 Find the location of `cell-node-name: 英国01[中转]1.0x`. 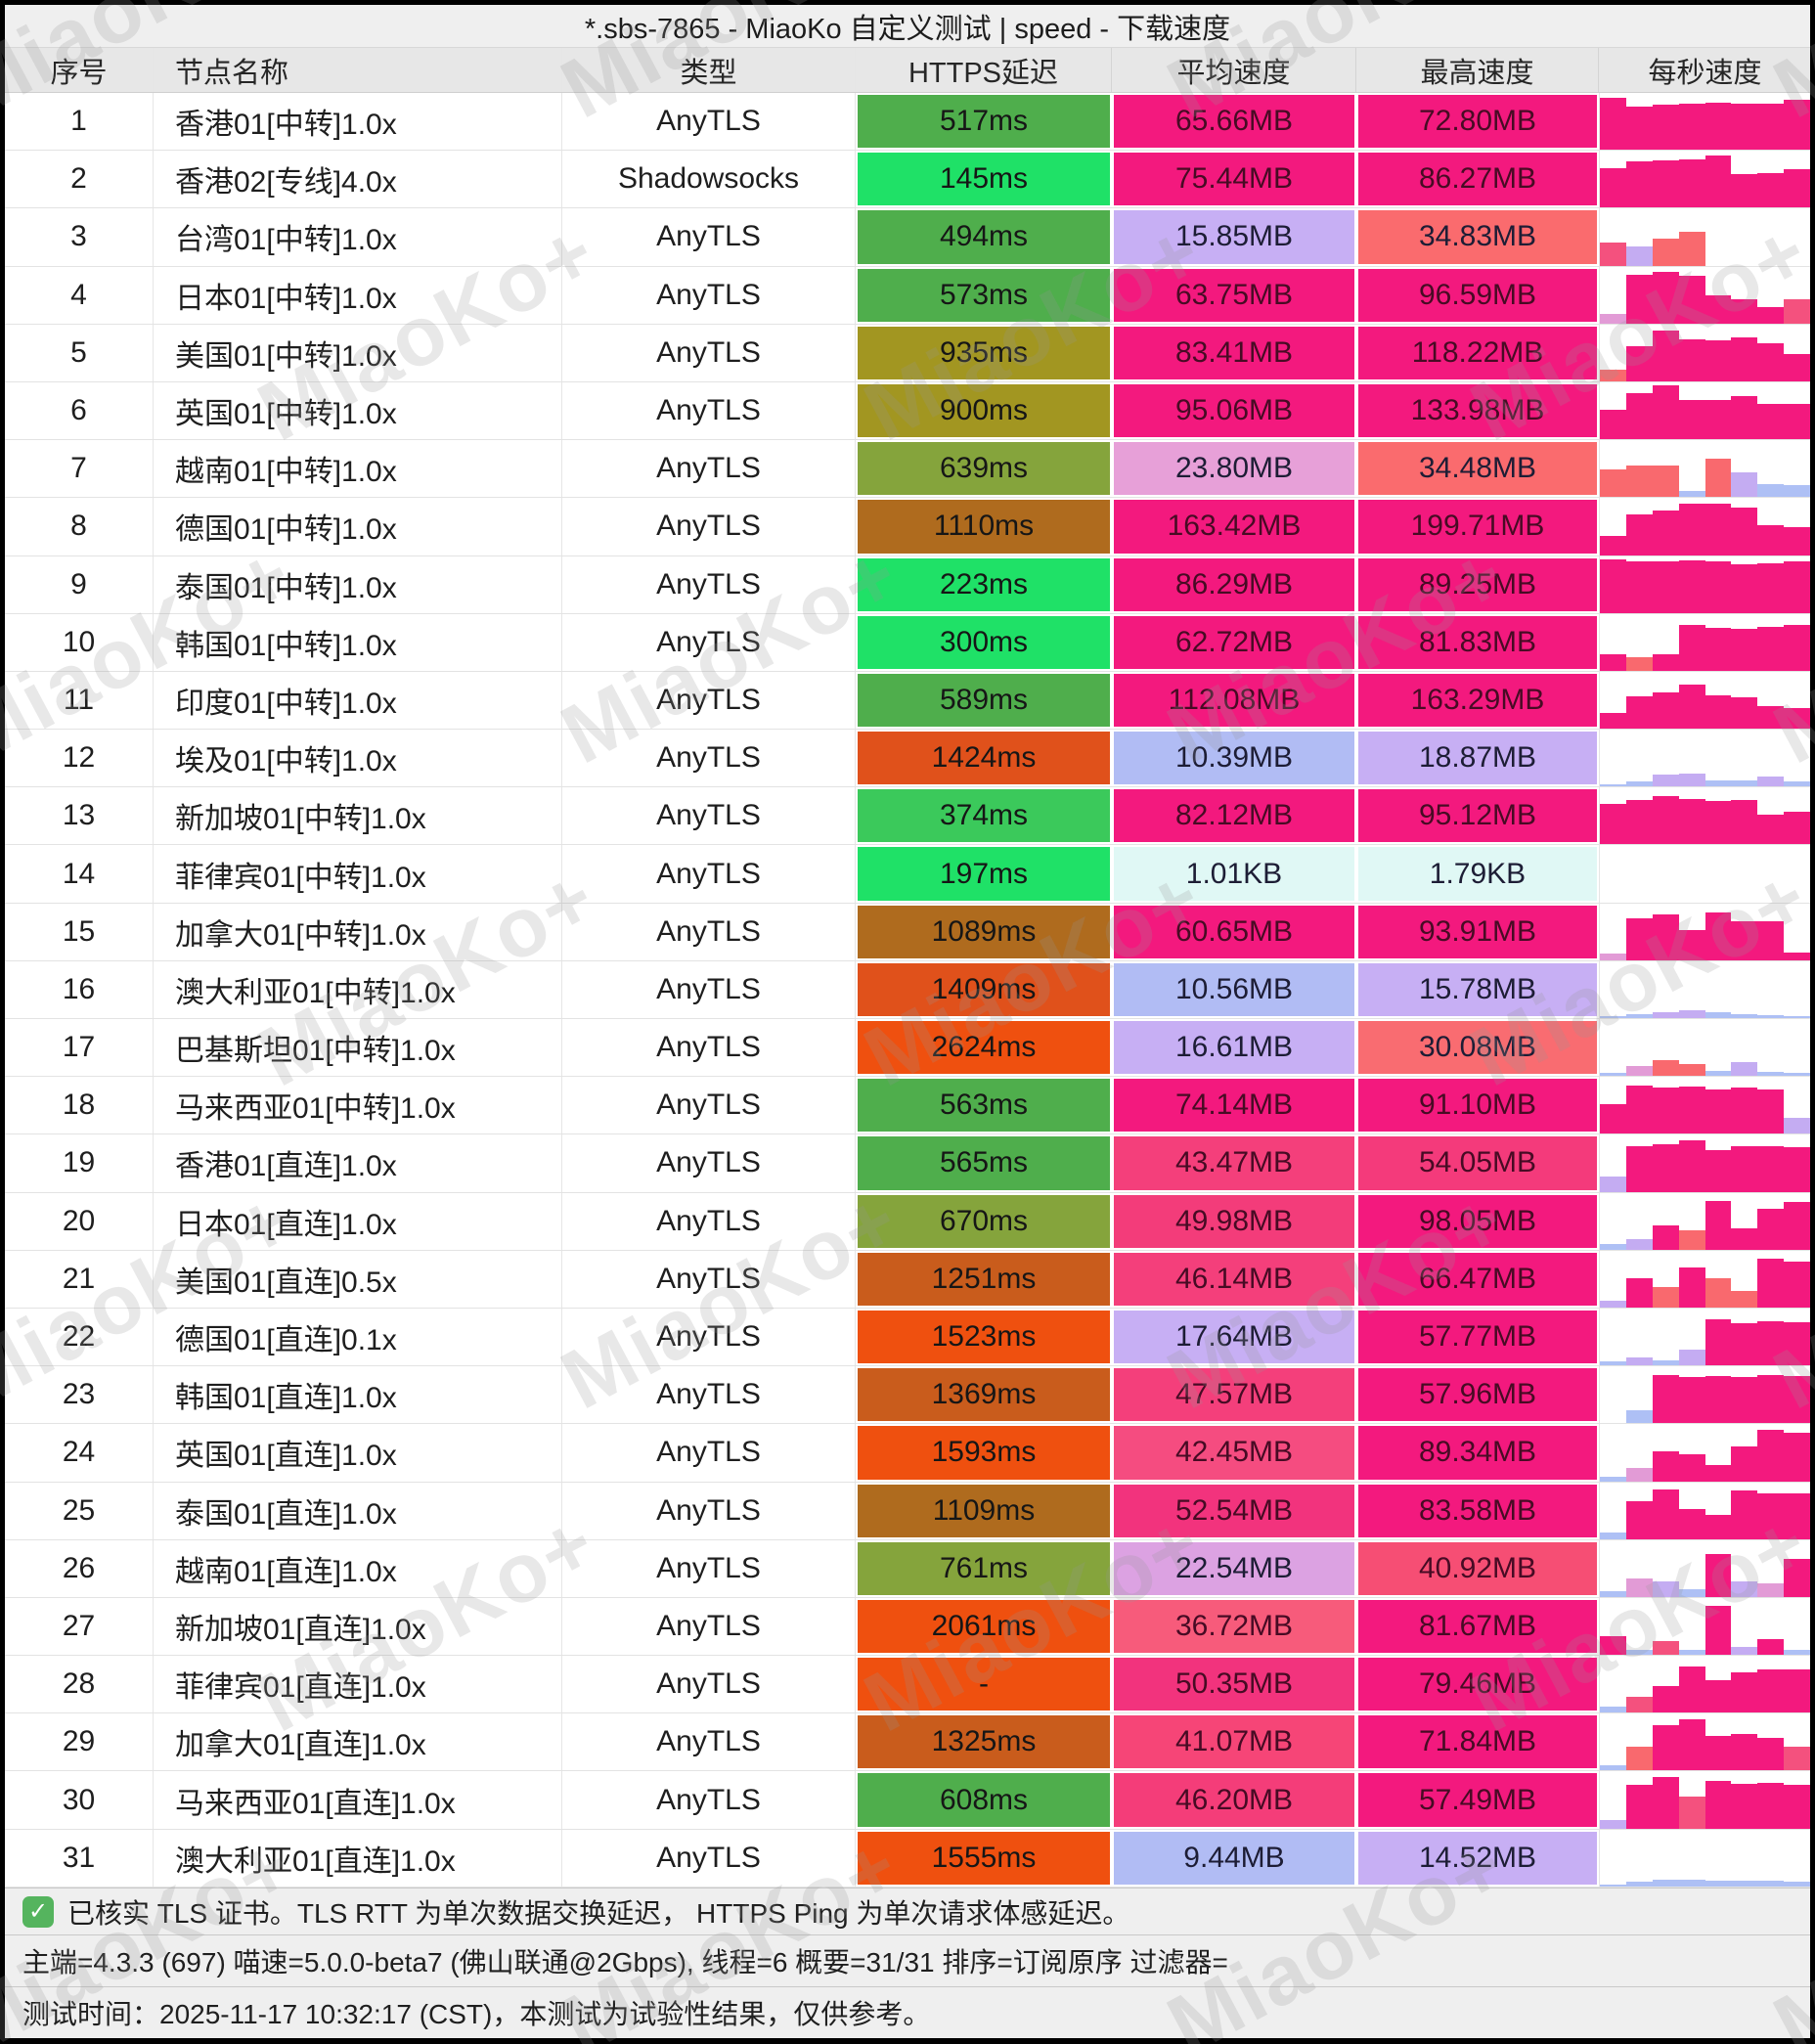

cell-node-name: 英国01[中转]1.0x is located at coordinates (358, 410).